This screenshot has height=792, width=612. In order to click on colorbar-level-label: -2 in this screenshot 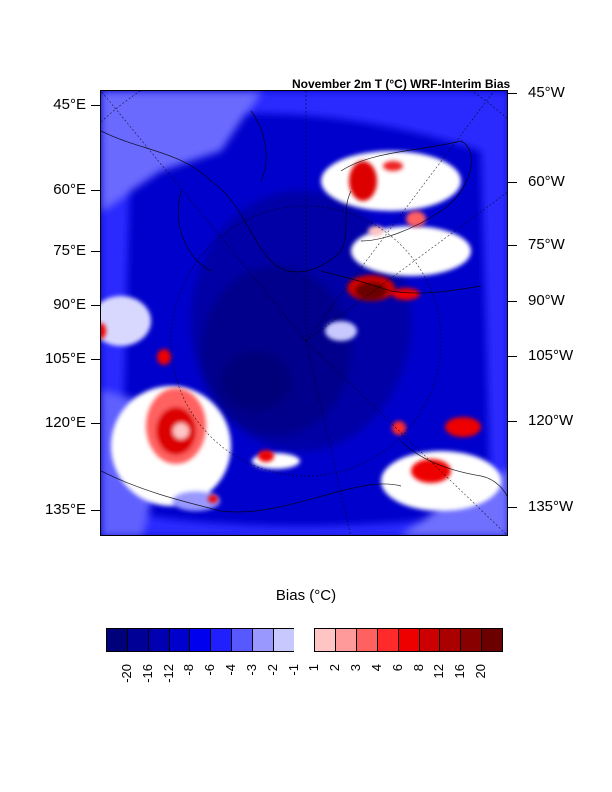, I will do `click(272, 670)`.